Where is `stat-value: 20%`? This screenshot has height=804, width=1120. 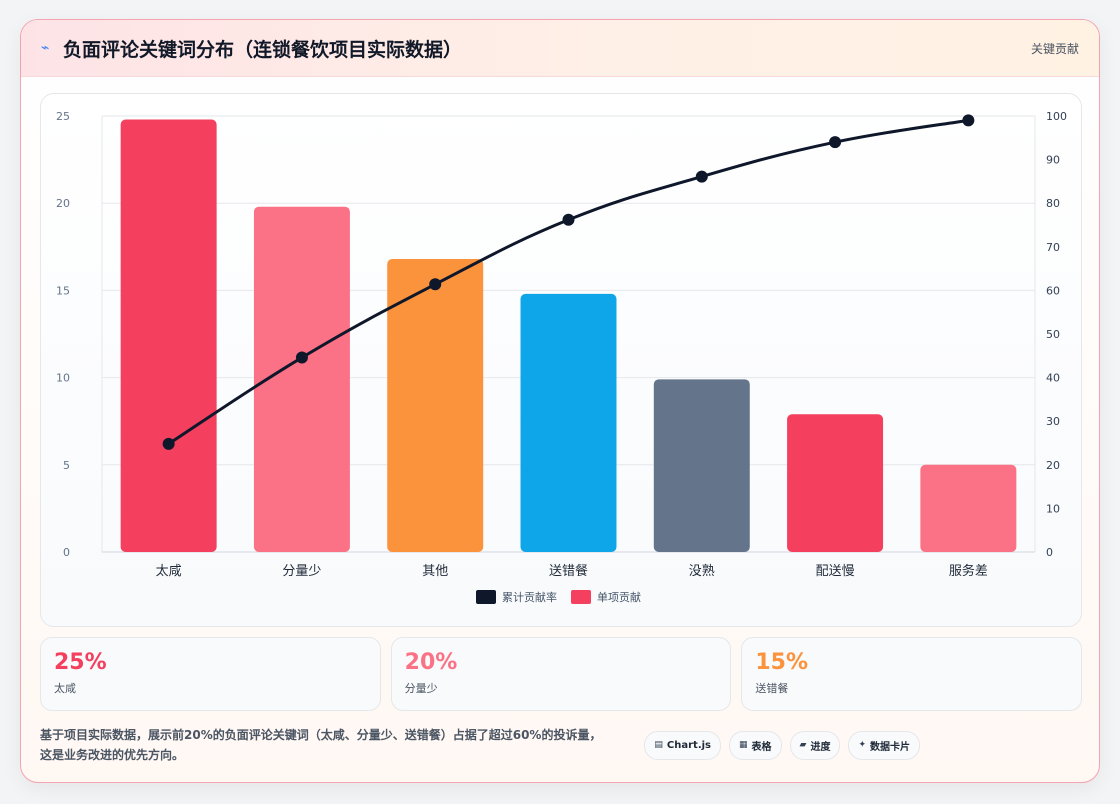
stat-value: 20% is located at coordinates (431, 662).